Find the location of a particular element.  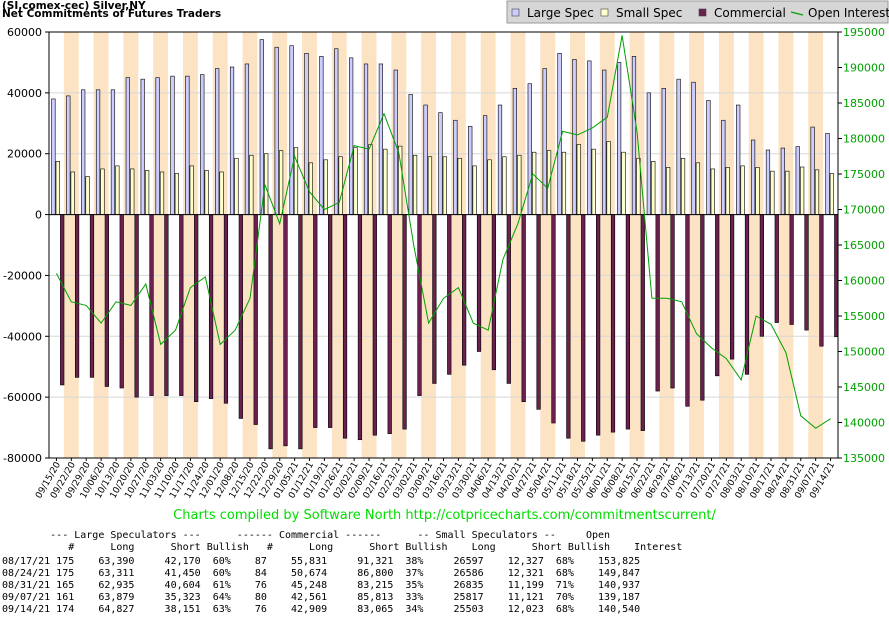

legend-open-interest-label: Open Interest is located at coordinates (848, 13).